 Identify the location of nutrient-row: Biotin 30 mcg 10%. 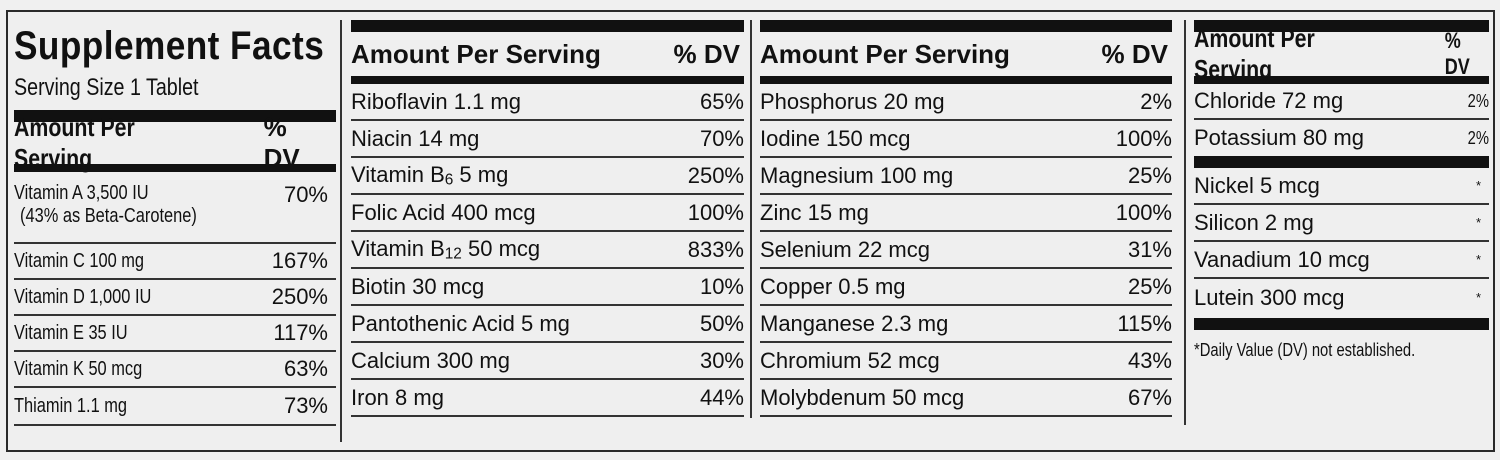
(547, 287).